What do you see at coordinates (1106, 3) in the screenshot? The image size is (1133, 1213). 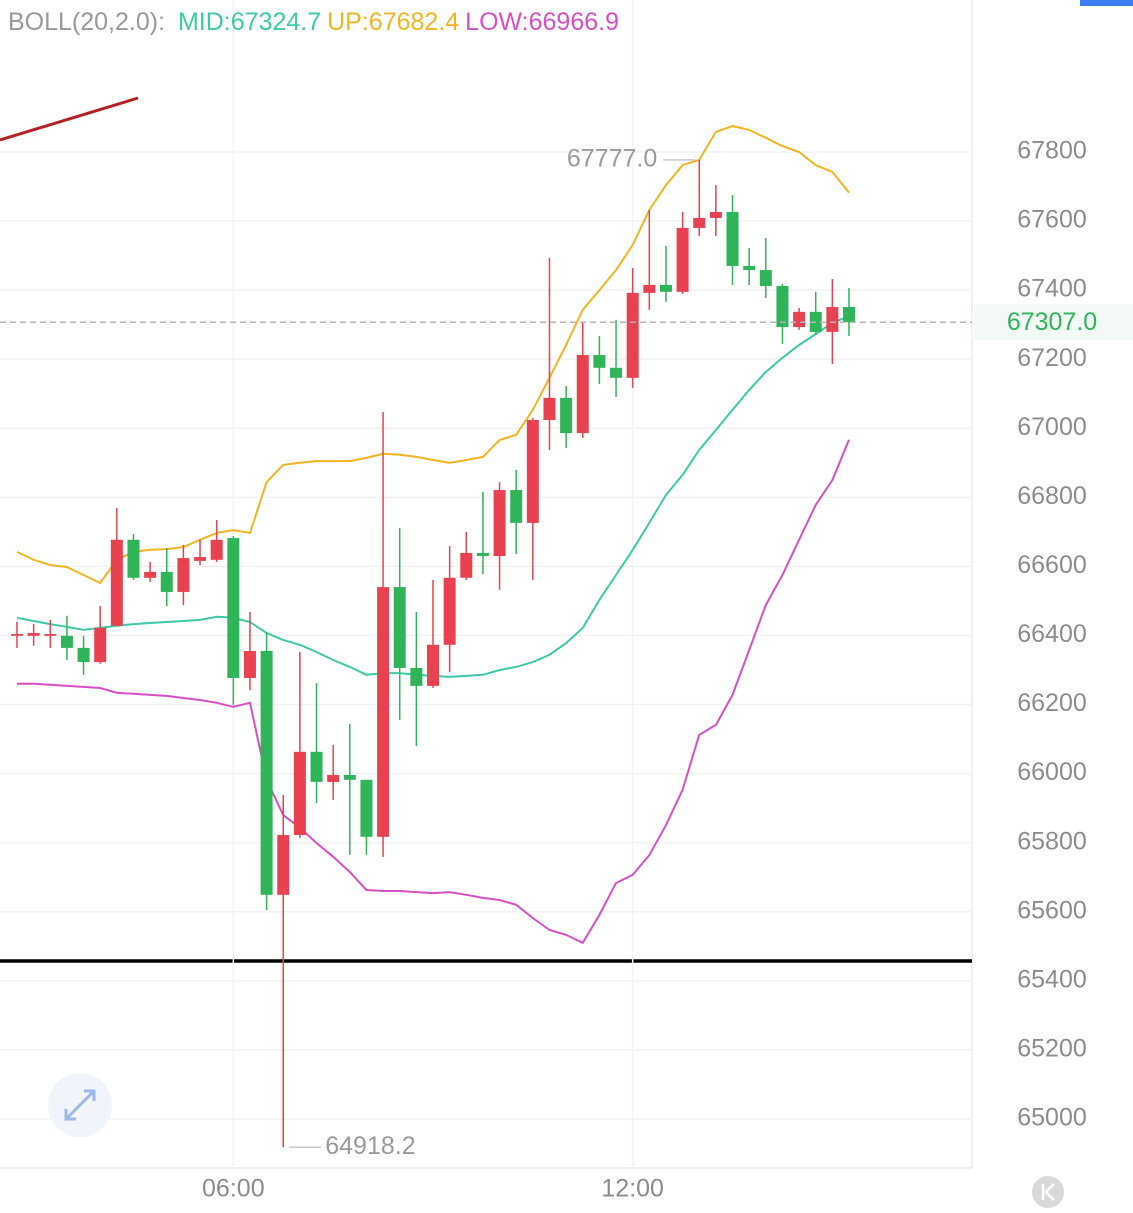 I see `tab-indicator` at bounding box center [1106, 3].